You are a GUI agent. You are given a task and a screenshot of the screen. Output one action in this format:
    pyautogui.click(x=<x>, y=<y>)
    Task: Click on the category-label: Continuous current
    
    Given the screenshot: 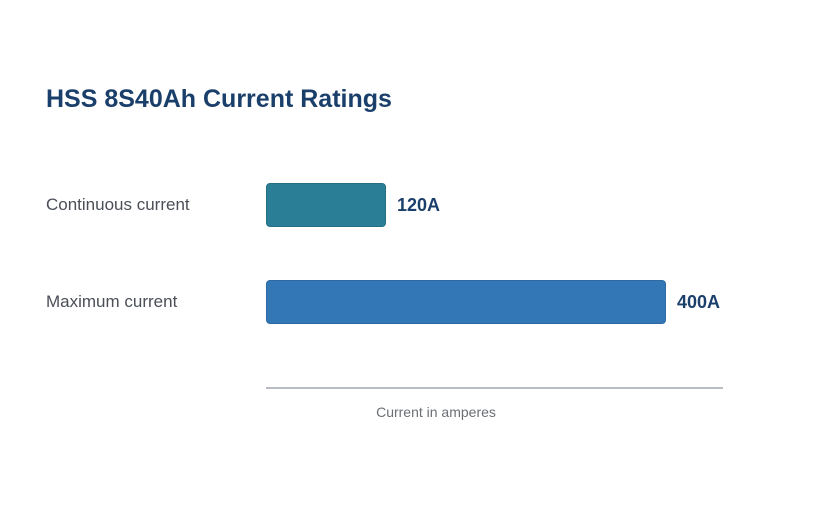 What is the action you would take?
    pyautogui.click(x=118, y=204)
    